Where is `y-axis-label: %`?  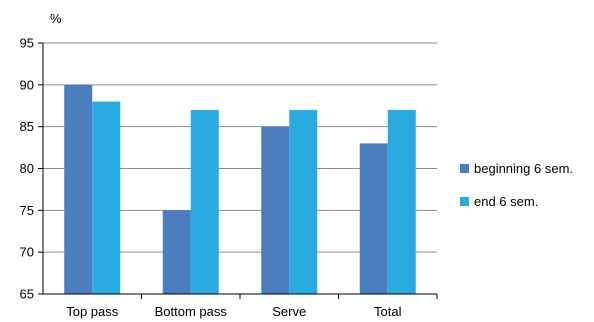
y-axis-label: % is located at coordinates (56, 18).